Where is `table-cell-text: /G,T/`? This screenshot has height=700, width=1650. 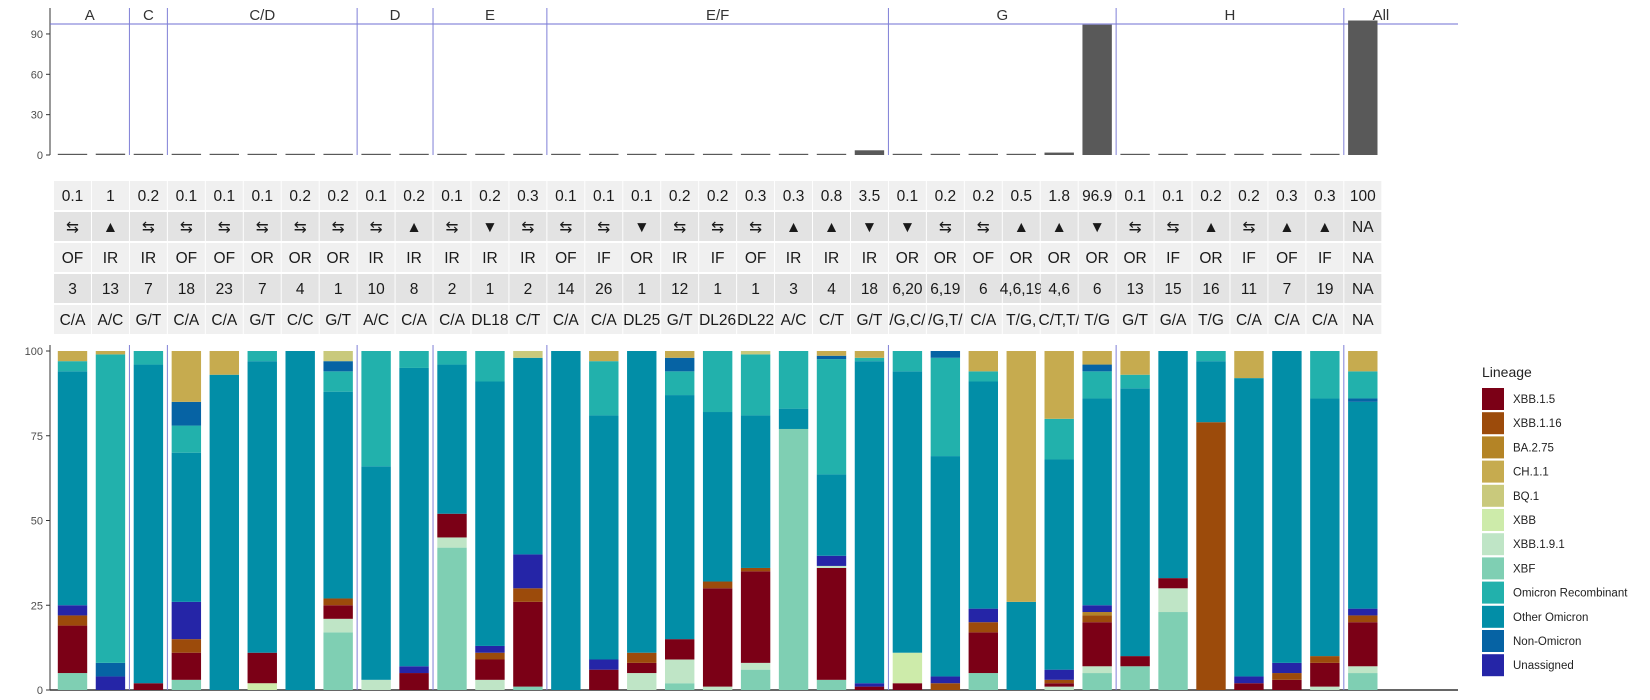
table-cell-text: /G,T/ is located at coordinates (945, 320).